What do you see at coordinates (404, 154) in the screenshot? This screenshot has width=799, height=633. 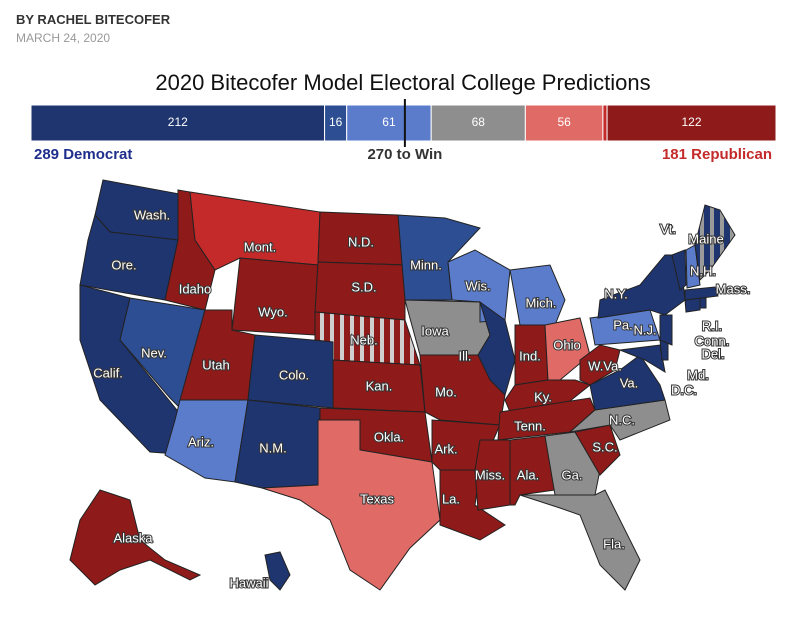 I see `win-label: 270 to Win` at bounding box center [404, 154].